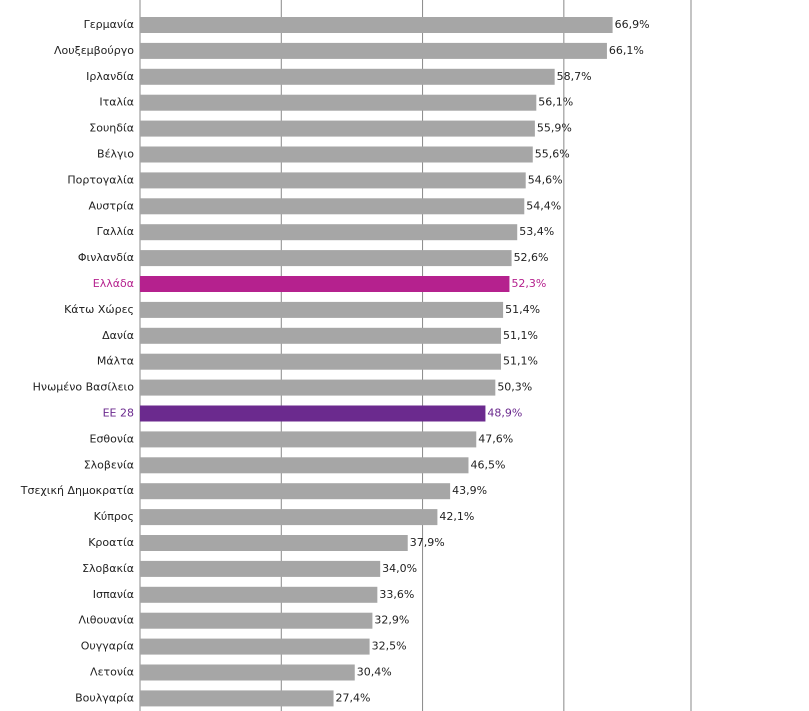 This screenshot has width=809, height=711. Describe the element at coordinates (389, 646) in the screenshot. I see `value-label: 32,5%` at that location.